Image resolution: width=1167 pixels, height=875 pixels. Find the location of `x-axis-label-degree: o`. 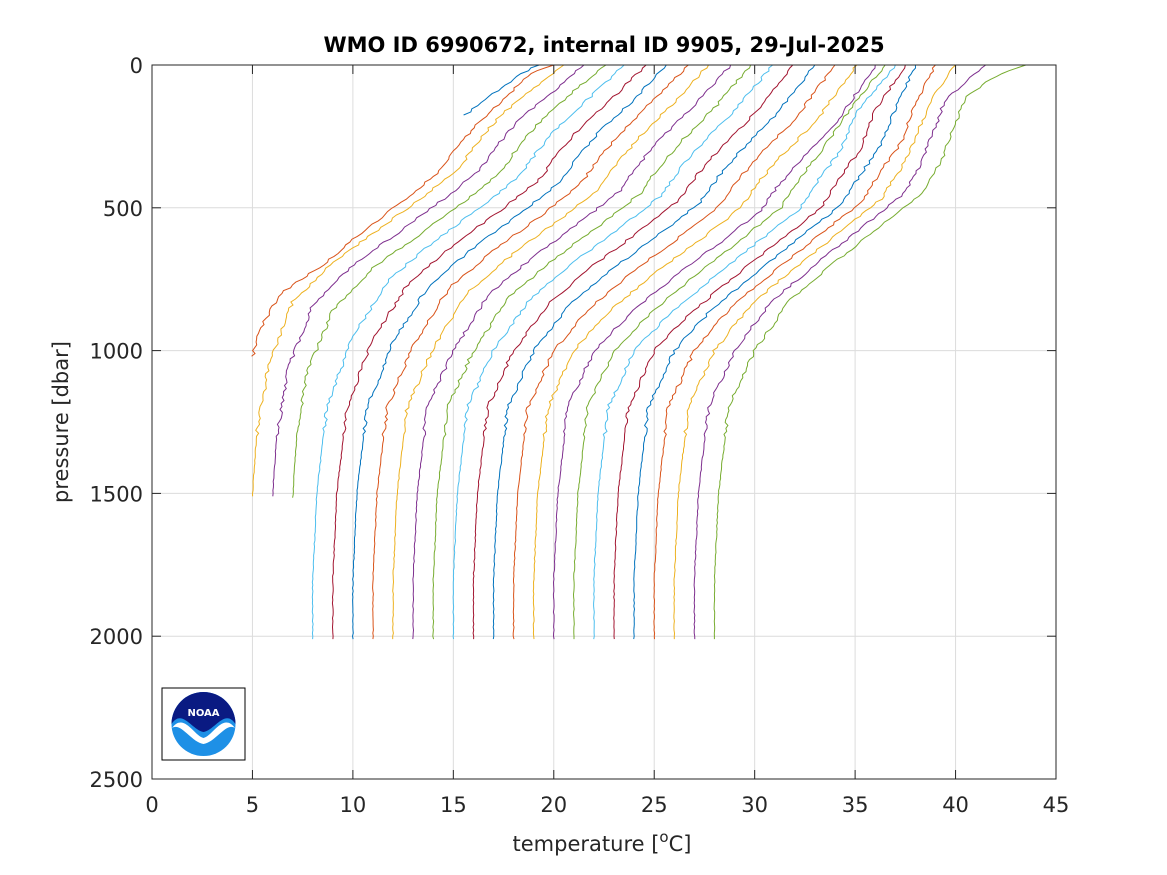

x-axis-label-degree: o is located at coordinates (663, 837).